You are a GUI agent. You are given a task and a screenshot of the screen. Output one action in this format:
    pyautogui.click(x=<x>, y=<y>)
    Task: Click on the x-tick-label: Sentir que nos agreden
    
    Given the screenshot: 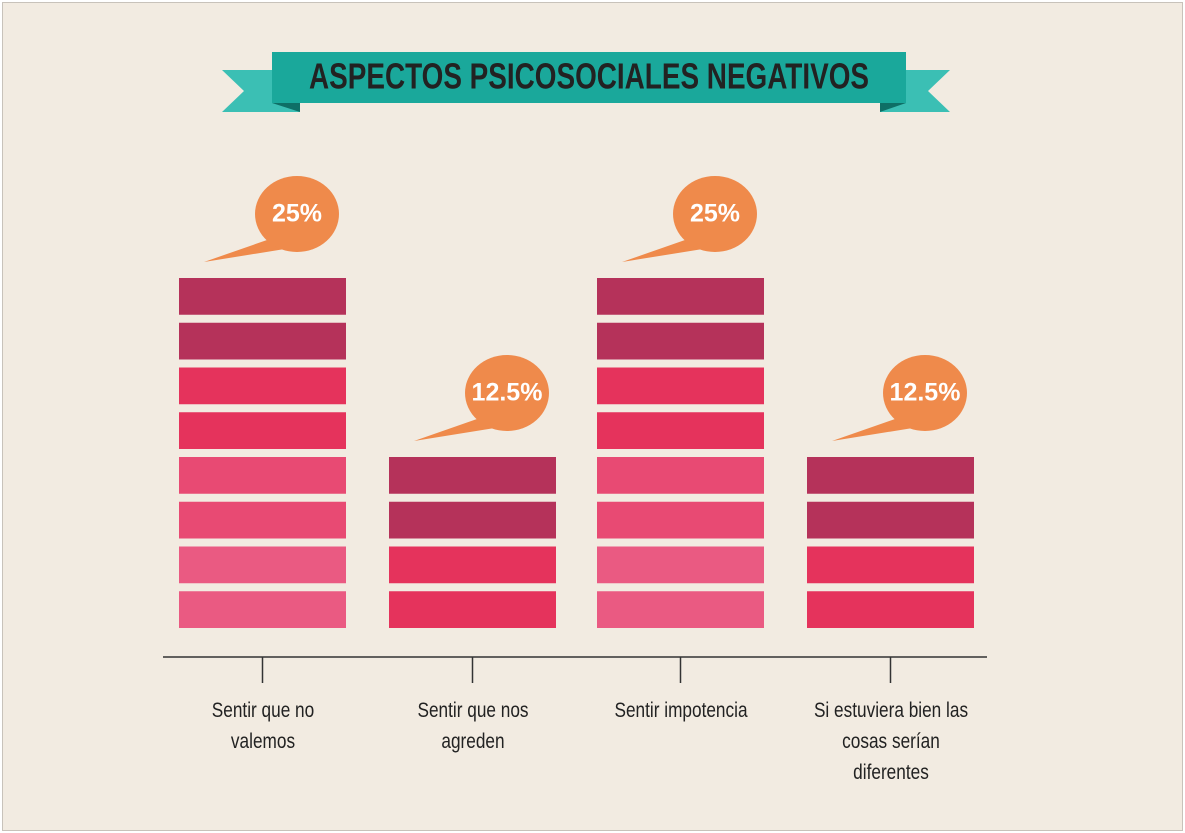 What is the action you would take?
    pyautogui.click(x=472, y=726)
    